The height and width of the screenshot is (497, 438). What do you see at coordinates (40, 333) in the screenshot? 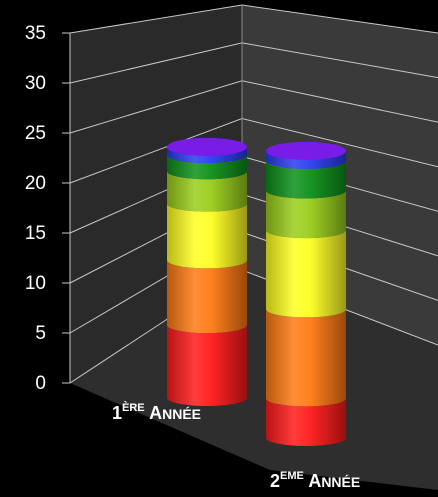
I see `y-tick-label: 5` at bounding box center [40, 333].